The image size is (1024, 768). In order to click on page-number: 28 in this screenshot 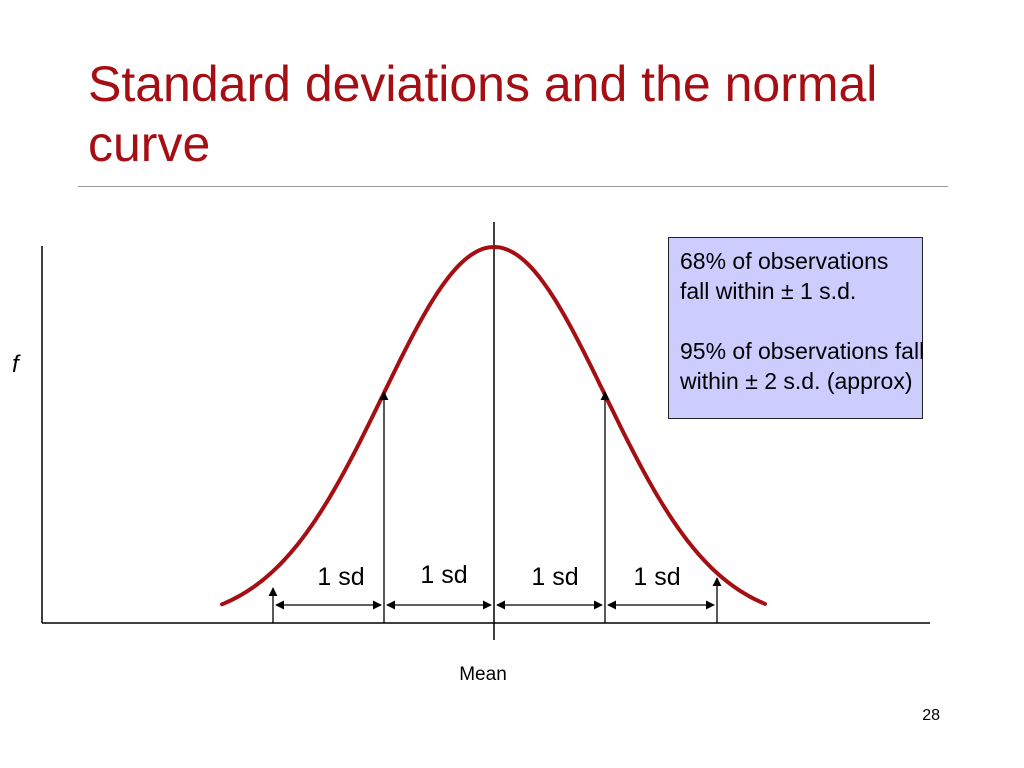, I will do `click(931, 715)`.